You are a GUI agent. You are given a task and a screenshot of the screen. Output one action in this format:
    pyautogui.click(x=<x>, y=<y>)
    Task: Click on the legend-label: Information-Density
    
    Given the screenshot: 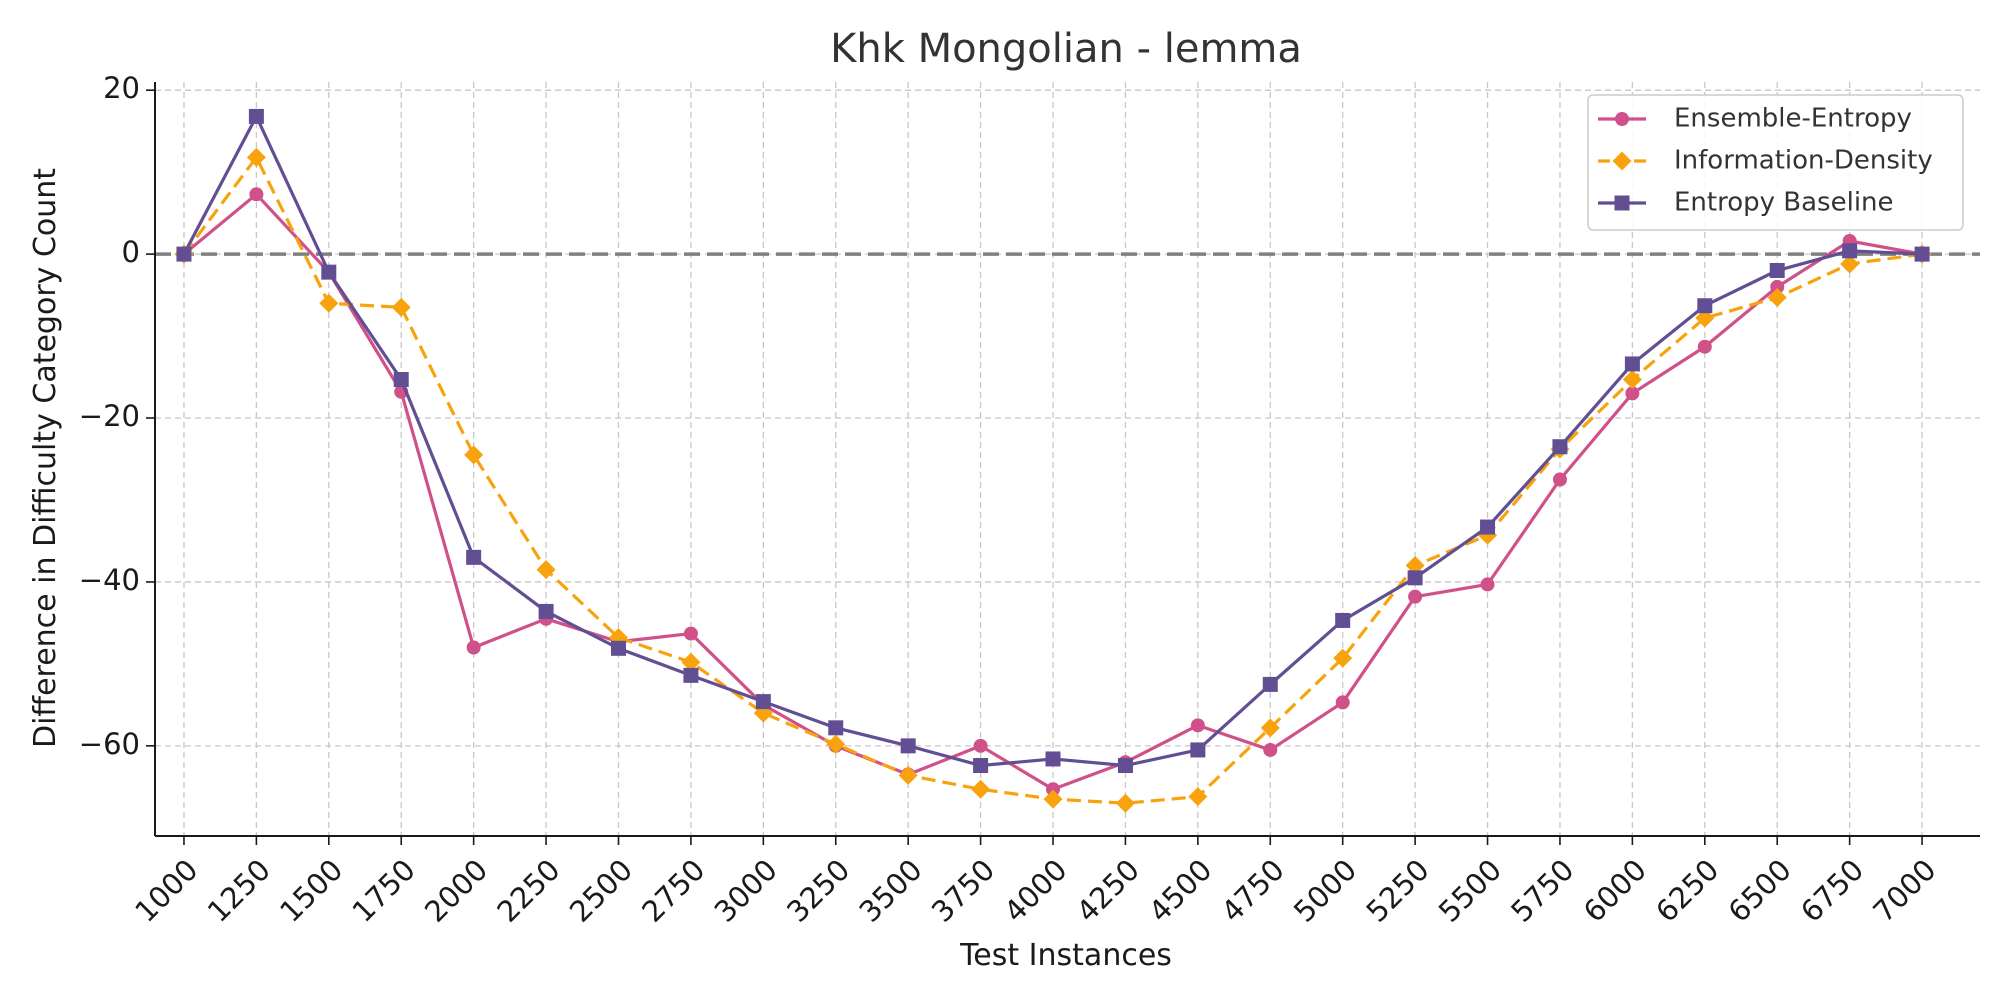 What is the action you would take?
    pyautogui.click(x=1803, y=161)
    